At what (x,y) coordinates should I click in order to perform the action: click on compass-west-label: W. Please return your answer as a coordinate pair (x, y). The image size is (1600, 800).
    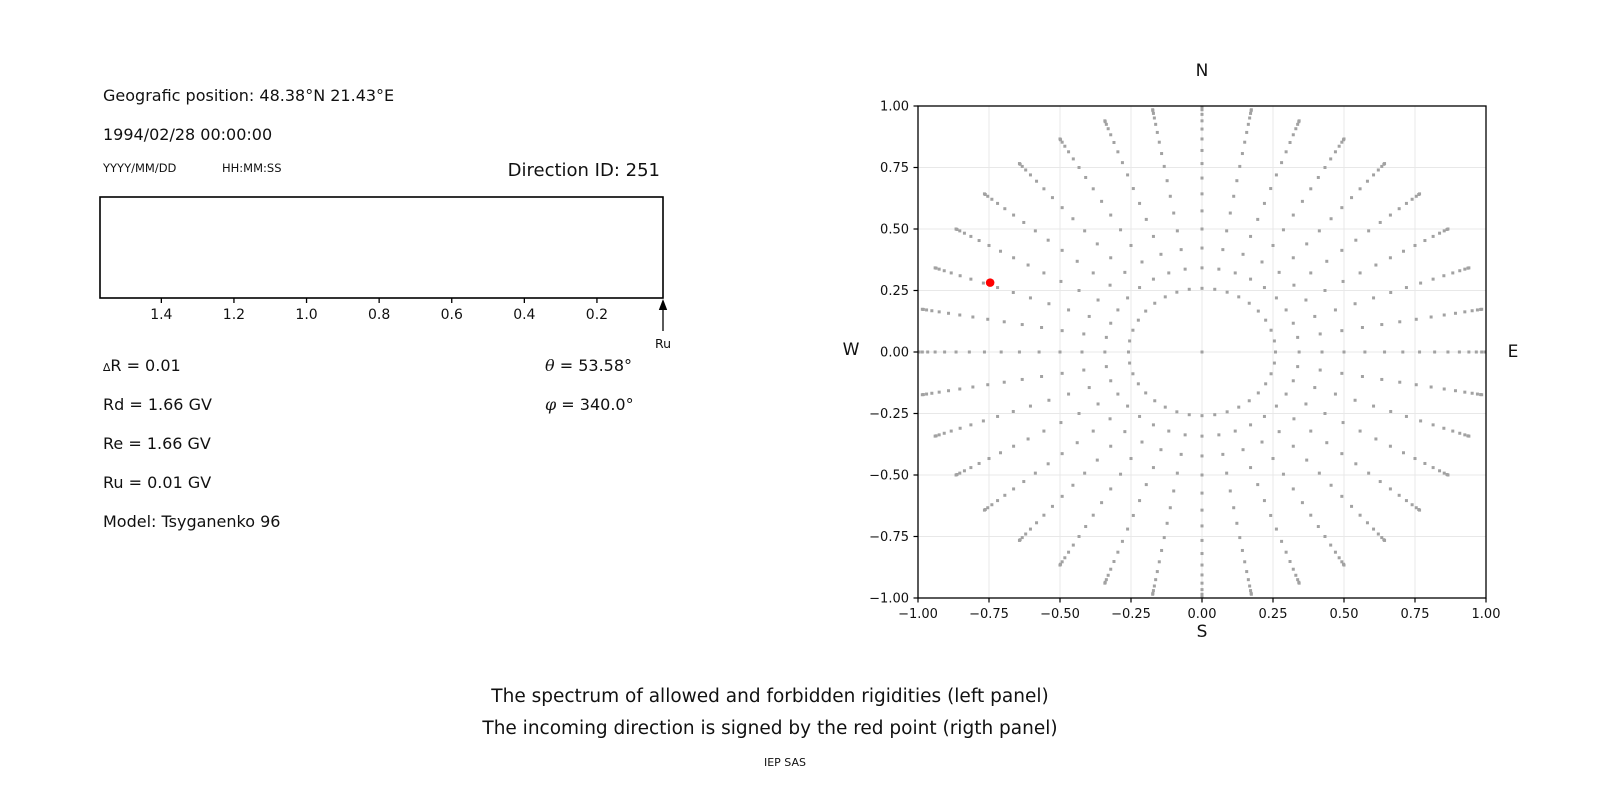
    Looking at the image, I should click on (851, 350).